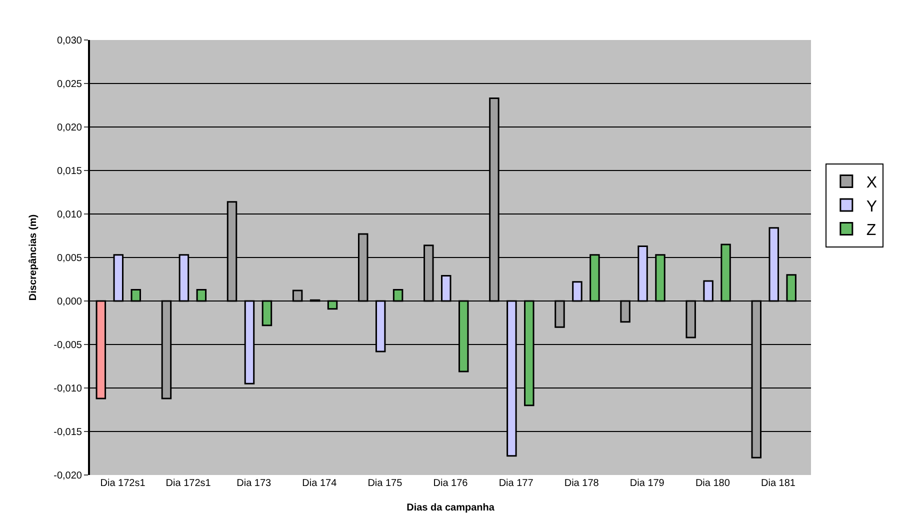 The image size is (901, 523). I want to click on legend-label: Z, so click(871, 231).